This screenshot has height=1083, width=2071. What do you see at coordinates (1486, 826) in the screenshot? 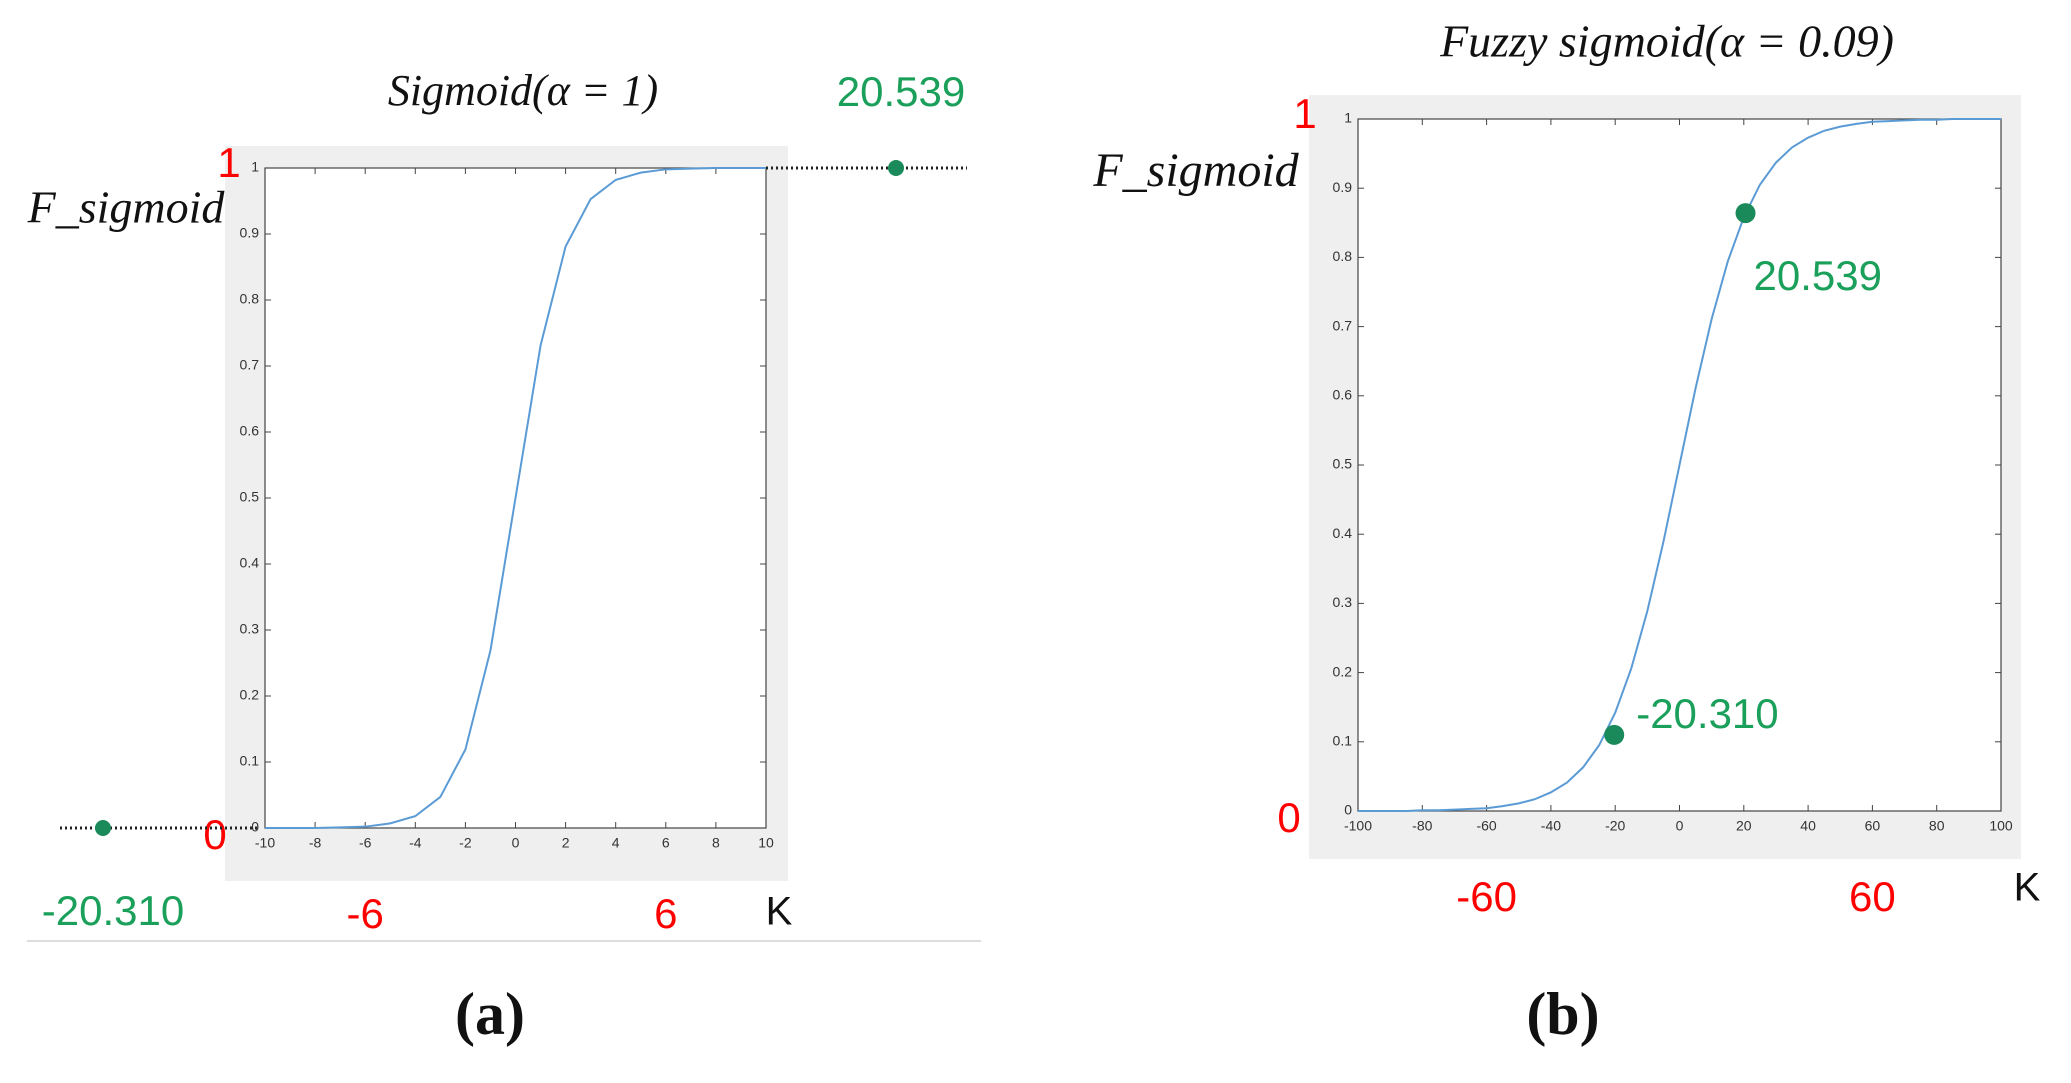
I see `x-tick-label: -60` at bounding box center [1486, 826].